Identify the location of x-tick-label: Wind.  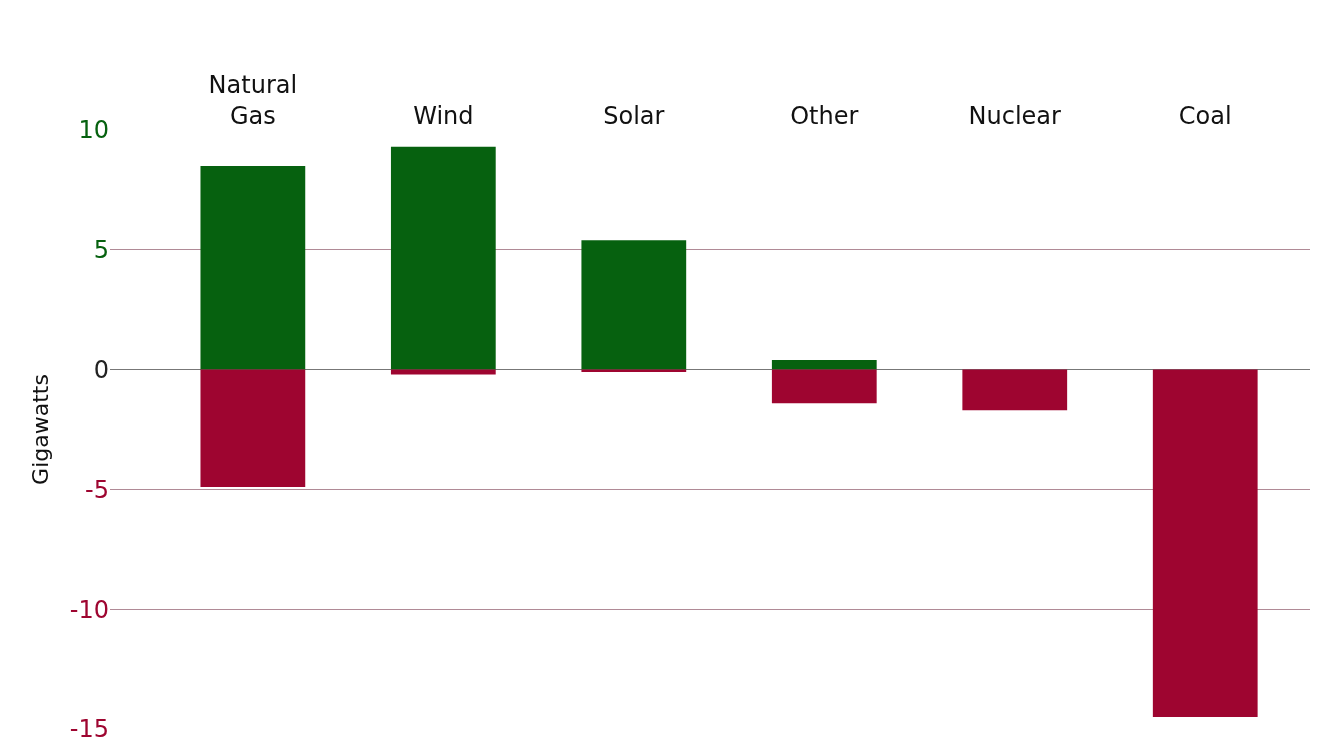
(443, 116).